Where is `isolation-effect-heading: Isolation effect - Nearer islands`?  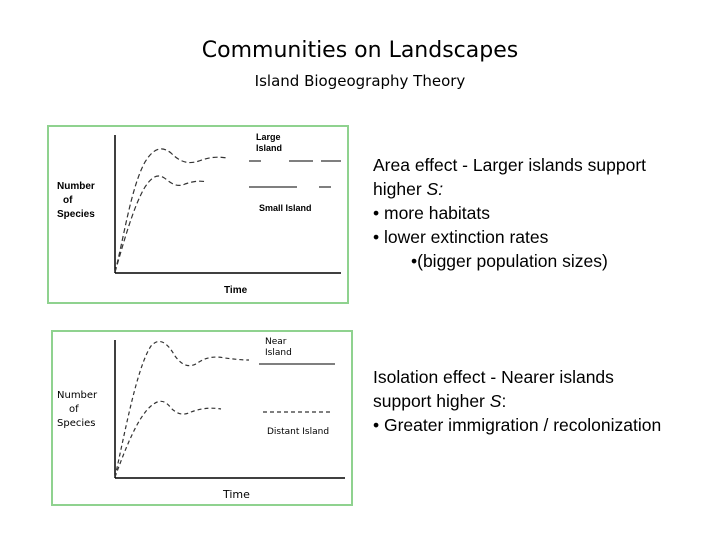
isolation-effect-heading: Isolation effect - Nearer islands is located at coordinates (493, 377).